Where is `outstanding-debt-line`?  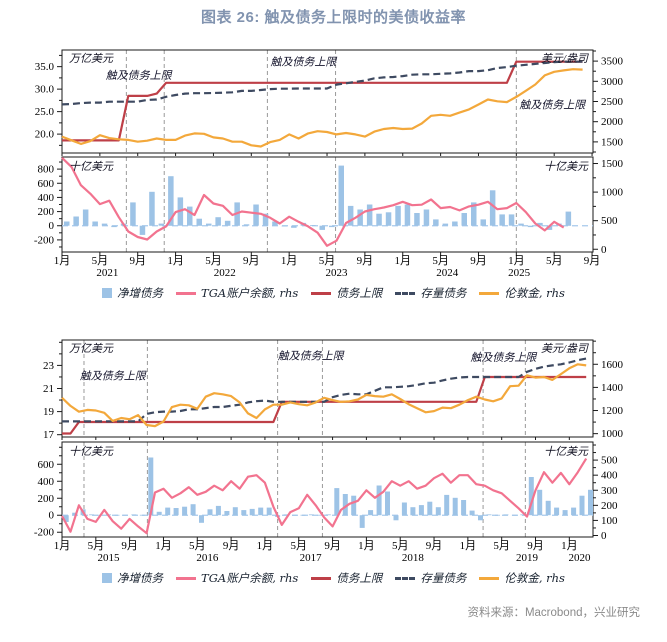
outstanding-debt-line is located at coordinates (324, 390).